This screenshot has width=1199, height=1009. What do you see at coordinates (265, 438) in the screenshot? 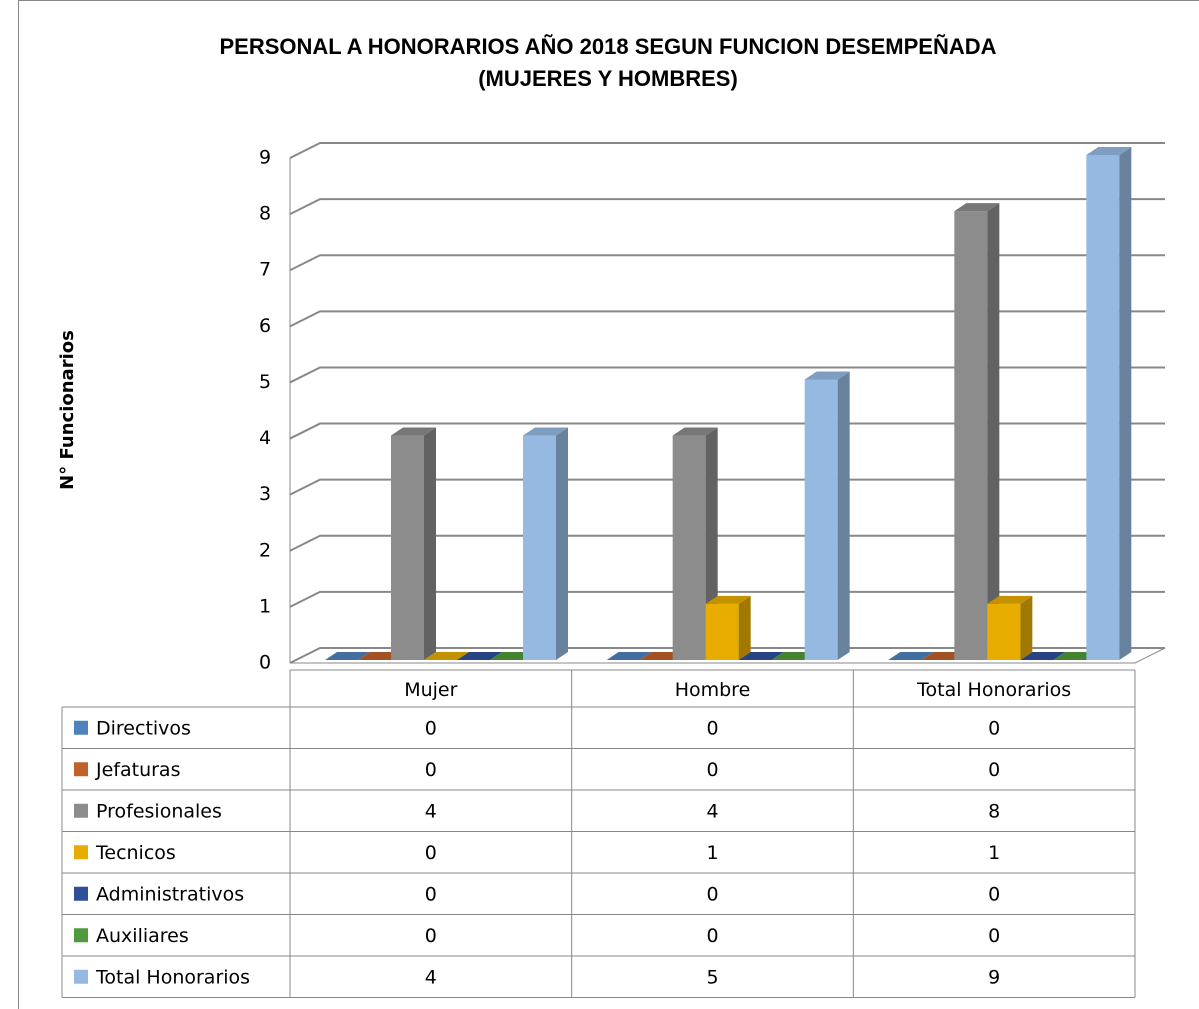
I see `y-tick-label: 4` at bounding box center [265, 438].